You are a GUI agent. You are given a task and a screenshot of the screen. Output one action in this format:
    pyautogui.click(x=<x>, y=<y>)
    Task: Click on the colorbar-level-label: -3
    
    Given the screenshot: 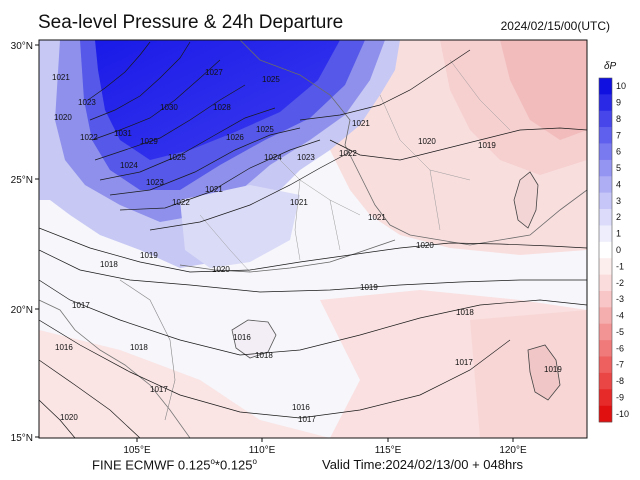 What is the action you would take?
    pyautogui.click(x=620, y=299)
    